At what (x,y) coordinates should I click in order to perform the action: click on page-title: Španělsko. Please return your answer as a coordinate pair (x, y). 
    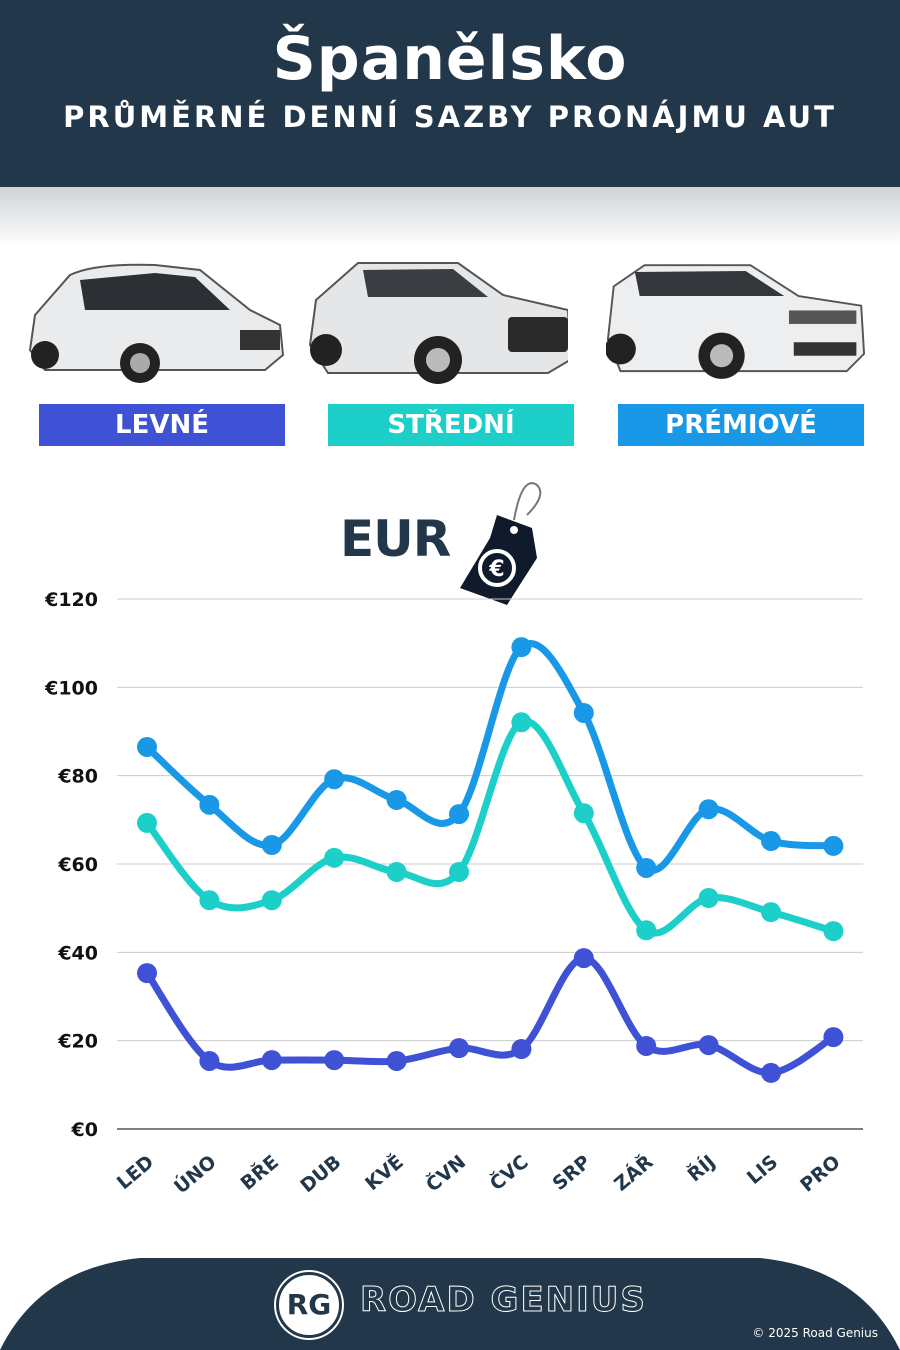
    Looking at the image, I should click on (450, 59).